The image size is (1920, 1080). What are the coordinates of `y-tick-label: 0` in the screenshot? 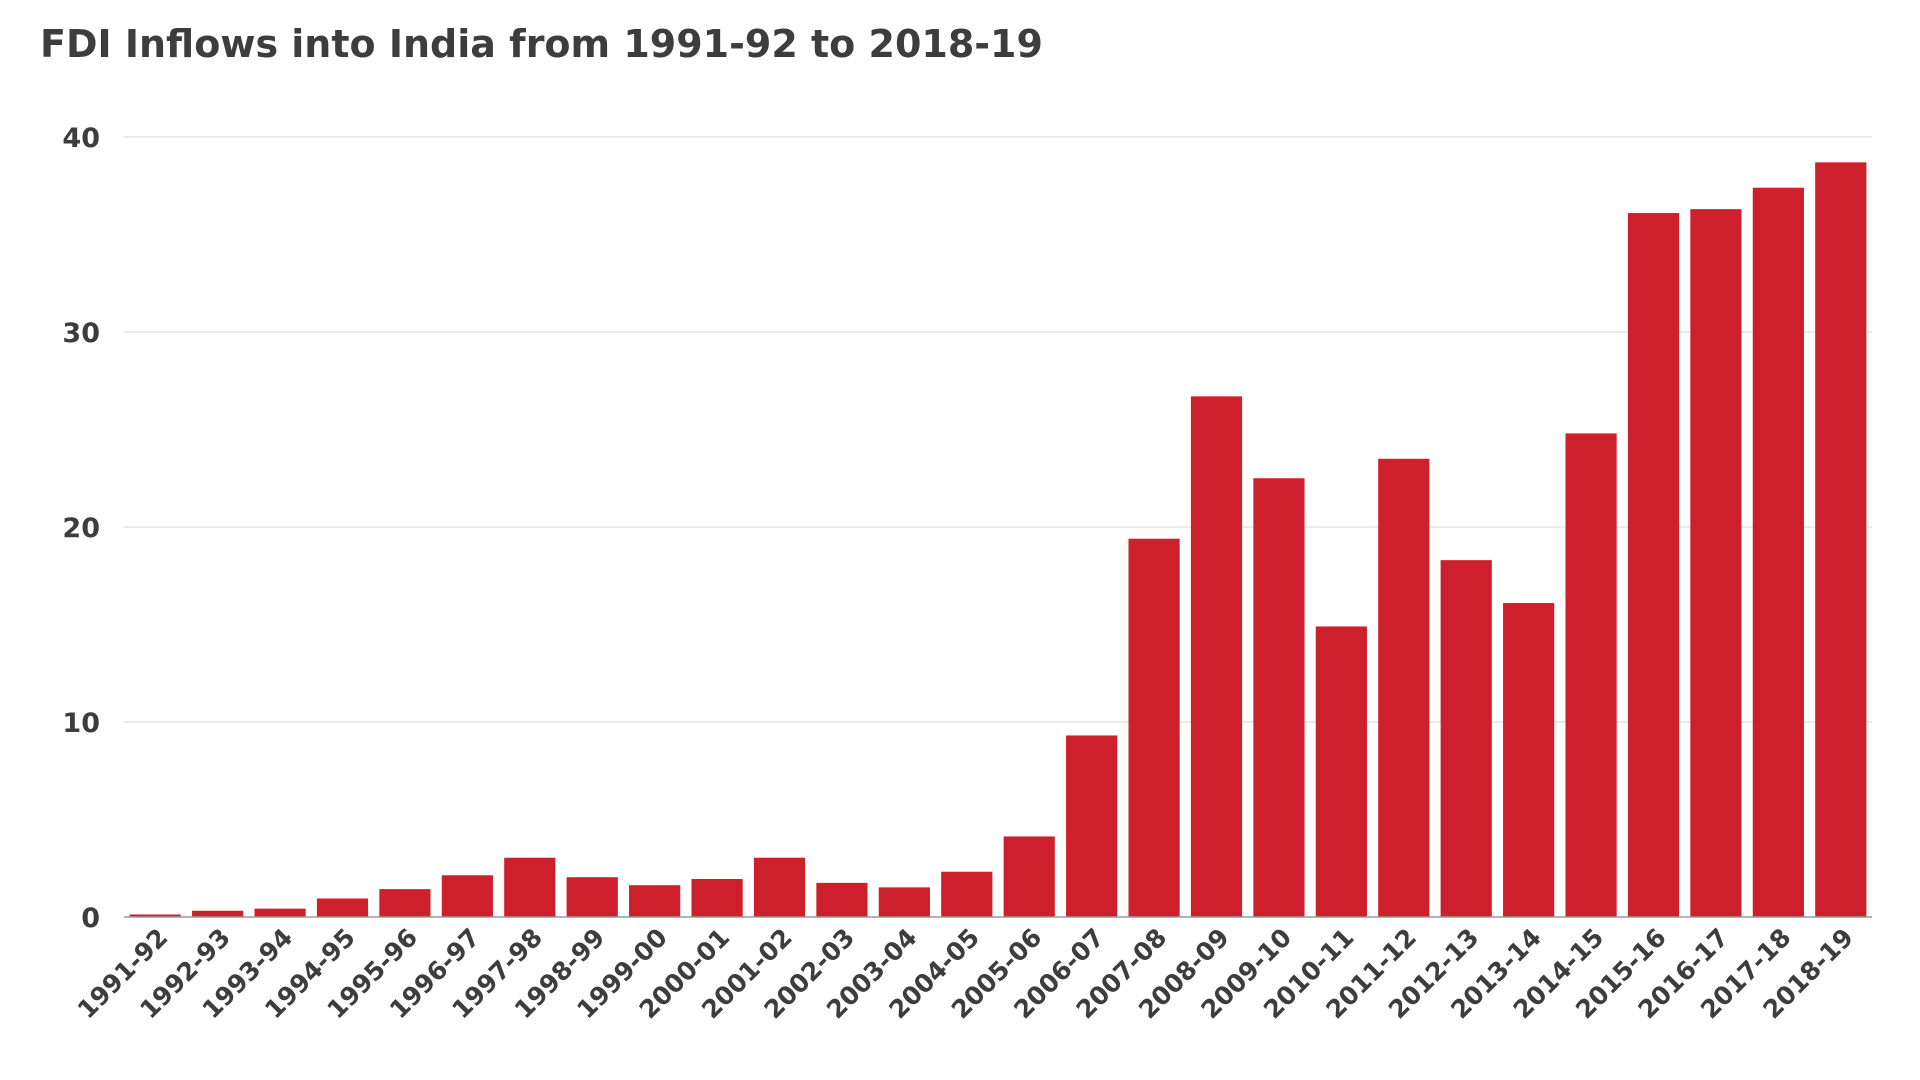 It's located at (90, 918).